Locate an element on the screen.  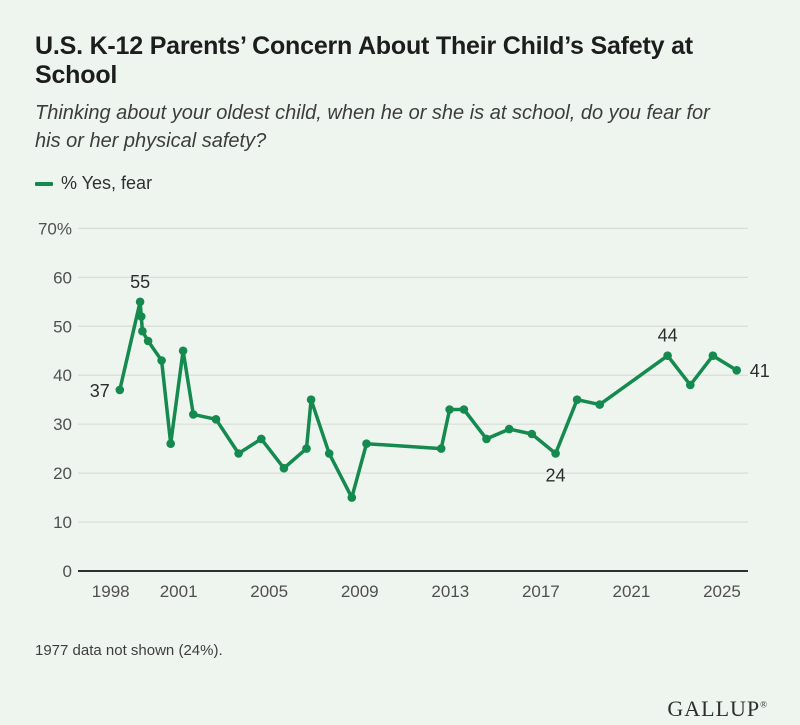
legend-line-swatch is located at coordinates (44, 183).